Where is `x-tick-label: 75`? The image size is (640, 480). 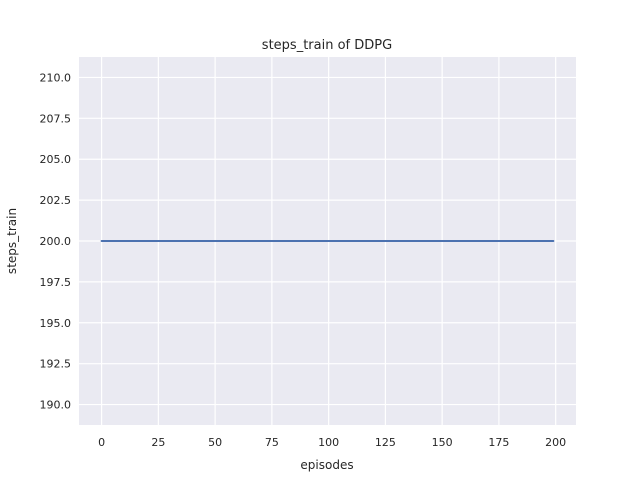 x-tick-label: 75 is located at coordinates (272, 442).